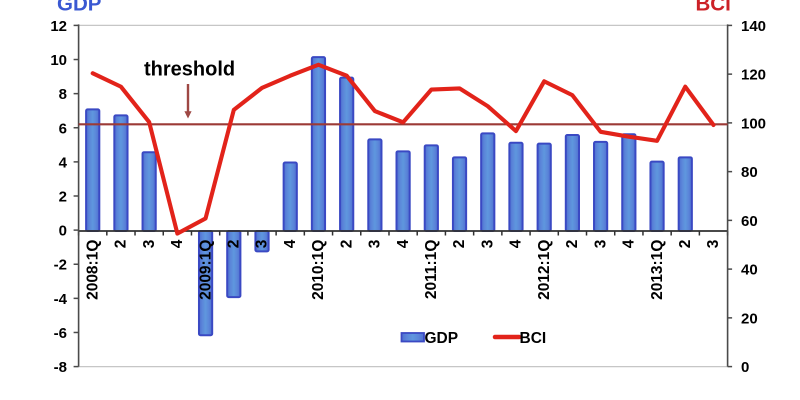 Image resolution: width=800 pixels, height=400 pixels. I want to click on svg-text: 60, so click(749, 221).